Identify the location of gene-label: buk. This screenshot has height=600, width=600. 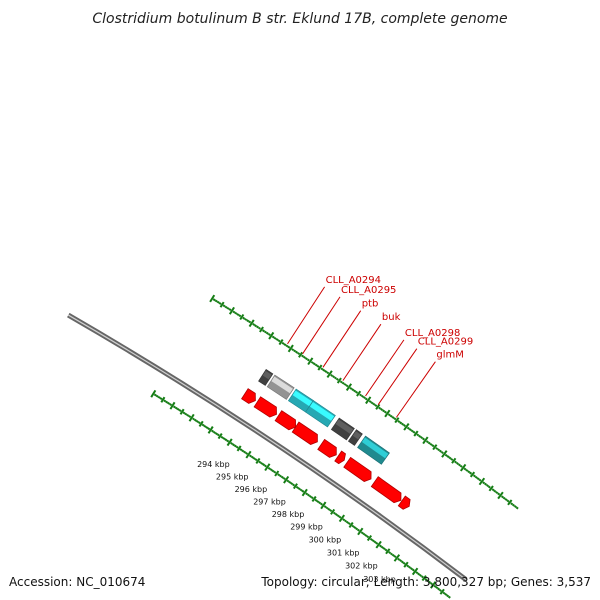
(391, 317).